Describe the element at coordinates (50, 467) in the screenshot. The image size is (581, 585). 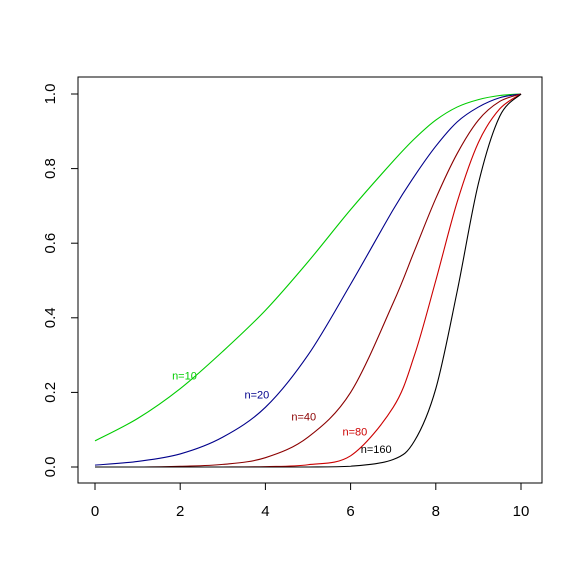
I see `y-tick-label: 0.0` at that location.